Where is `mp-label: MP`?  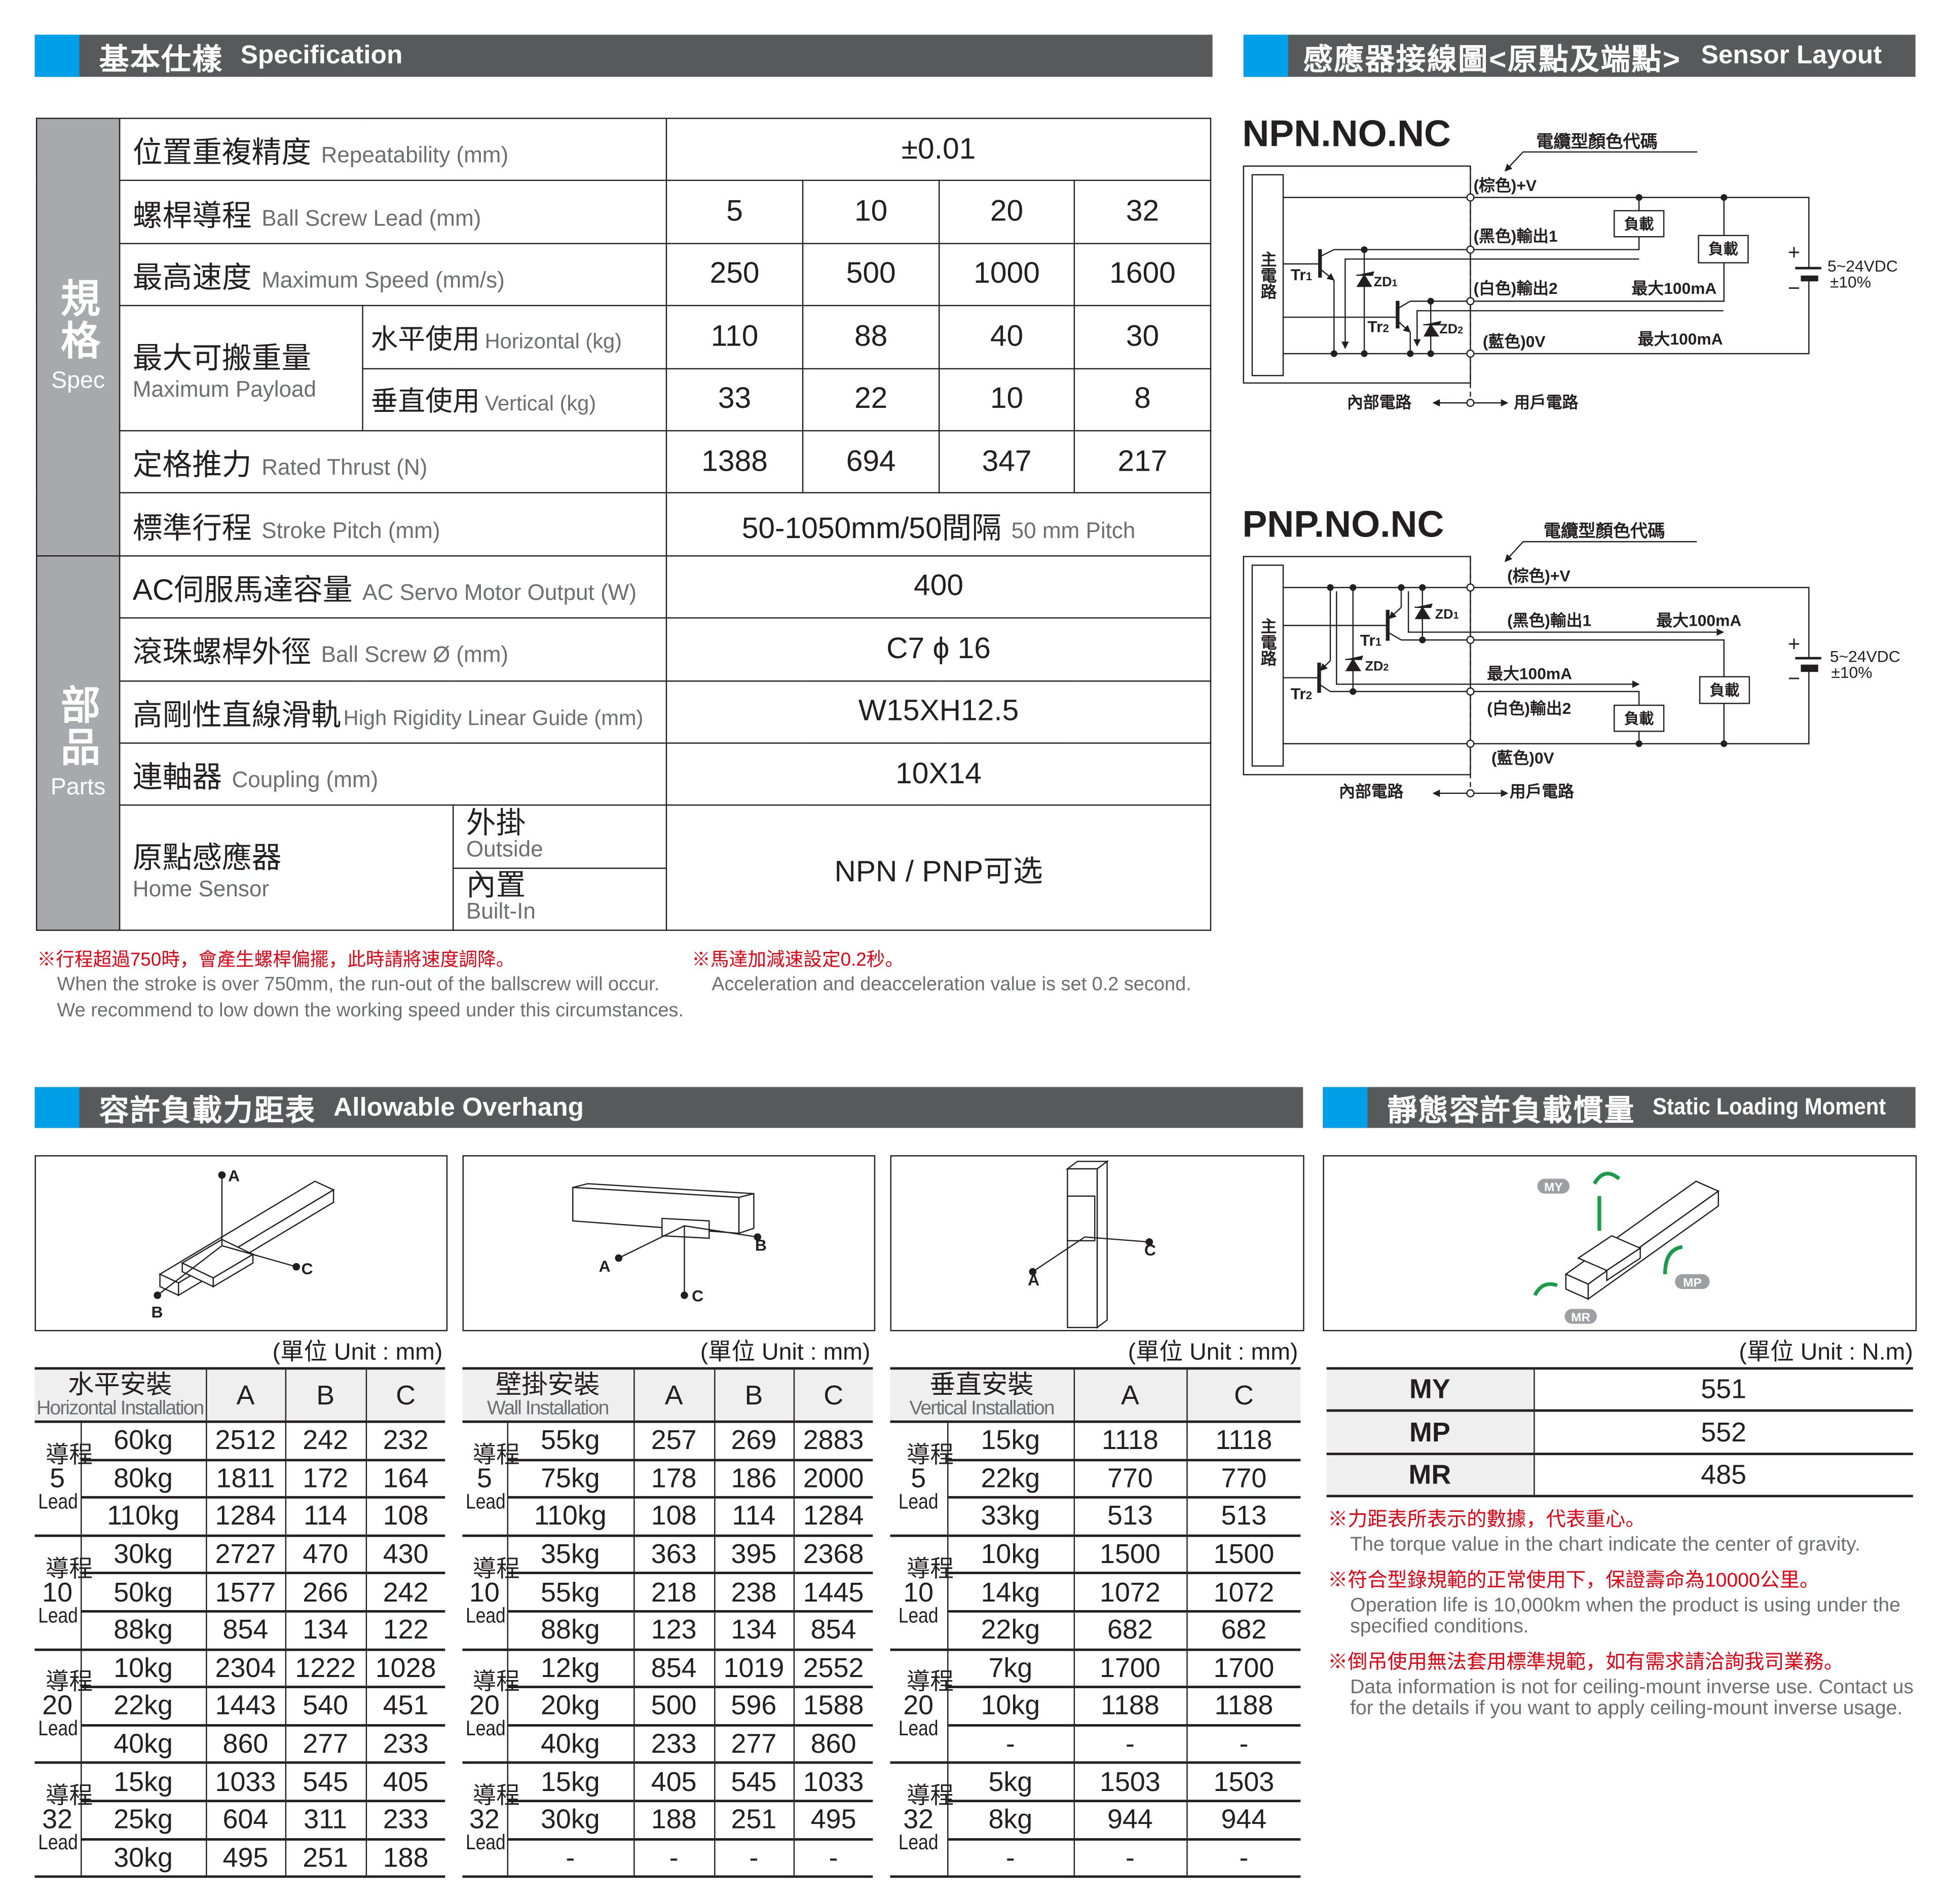 mp-label: MP is located at coordinates (1692, 1282).